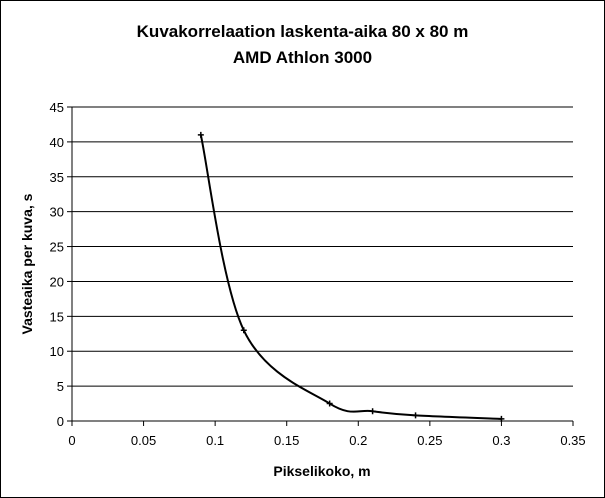  Describe the element at coordinates (71, 440) in the screenshot. I see `x-tick-label: 0` at that location.